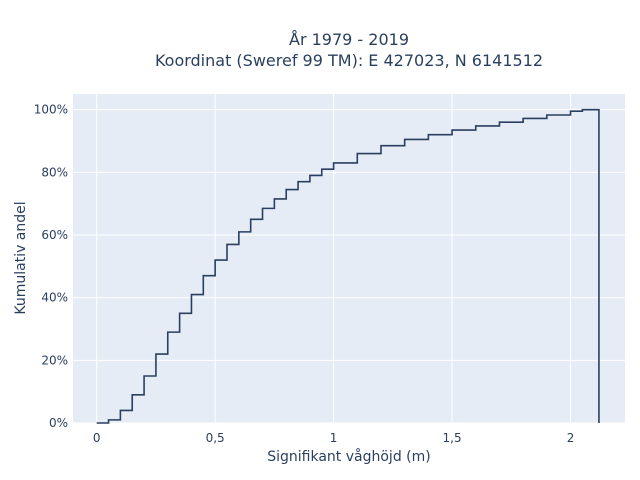  Describe the element at coordinates (349, 39) in the screenshot. I see `chart-title-line-1: År 1979 - 2019` at that location.